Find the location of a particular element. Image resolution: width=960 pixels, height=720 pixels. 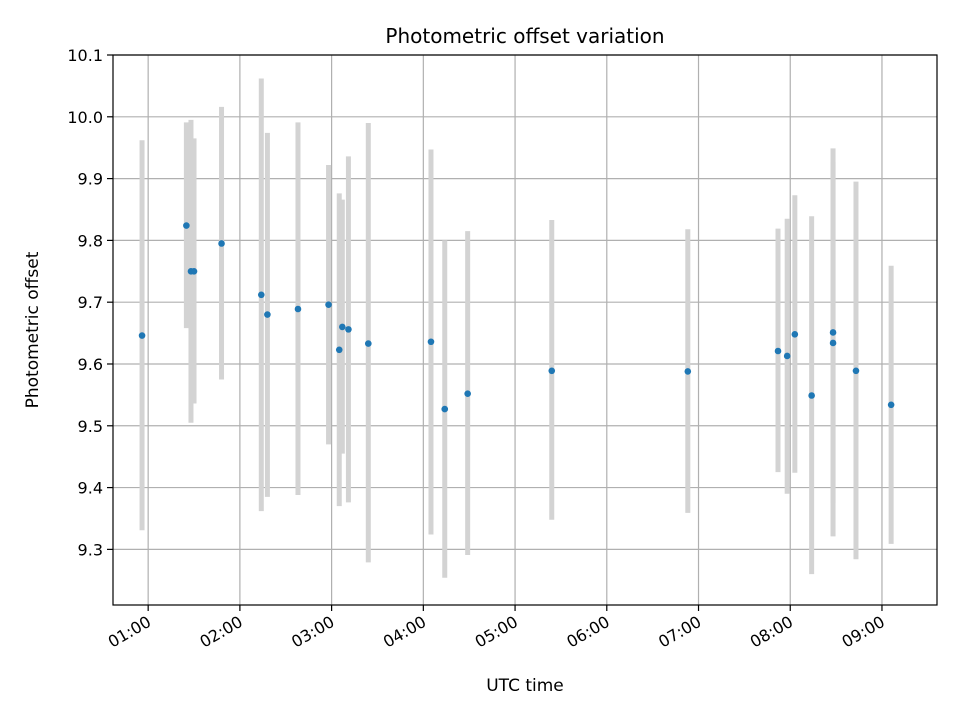

y-tick-label: 9.8 is located at coordinates (90, 240).